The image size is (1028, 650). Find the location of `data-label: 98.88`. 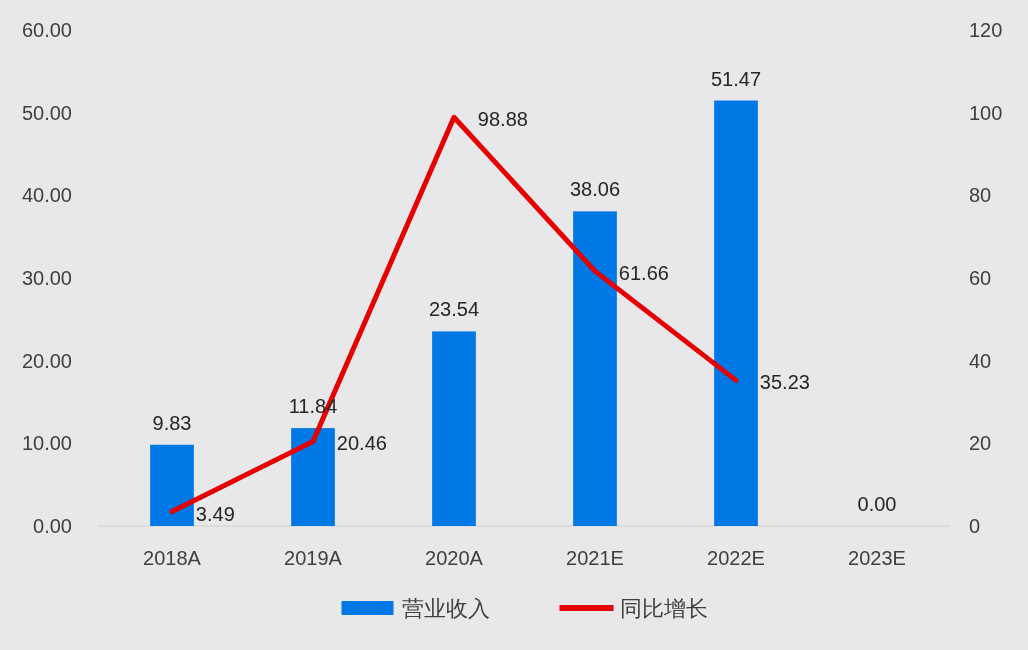

data-label: 98.88 is located at coordinates (502, 119).